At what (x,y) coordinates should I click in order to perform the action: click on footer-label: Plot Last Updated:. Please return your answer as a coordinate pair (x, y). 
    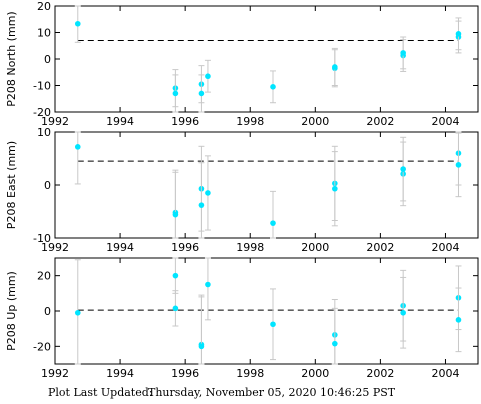
    Looking at the image, I should click on (100, 392).